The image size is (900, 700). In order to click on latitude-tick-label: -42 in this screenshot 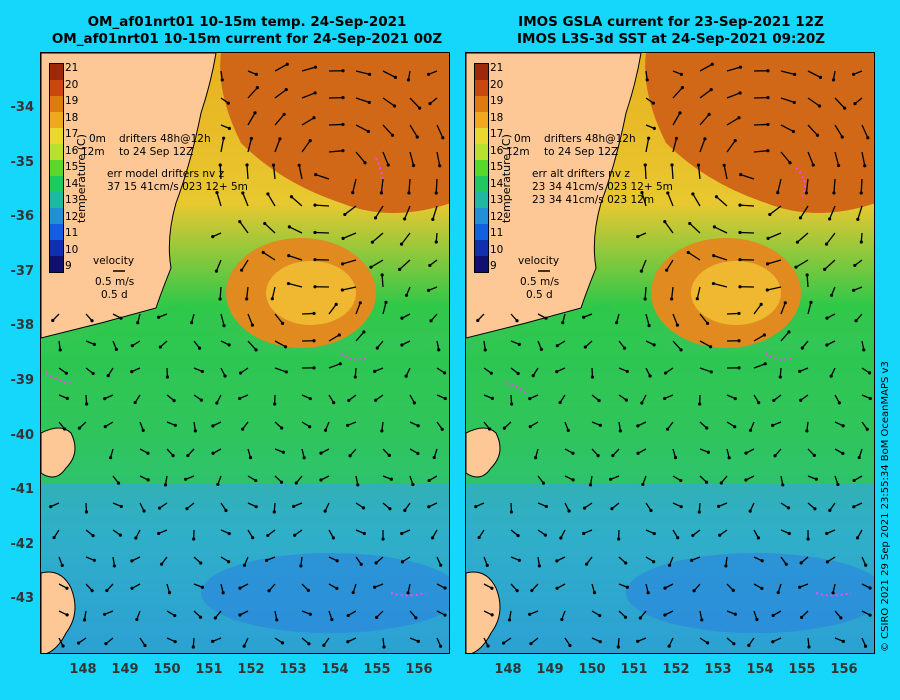, I will do `click(22, 544)`.